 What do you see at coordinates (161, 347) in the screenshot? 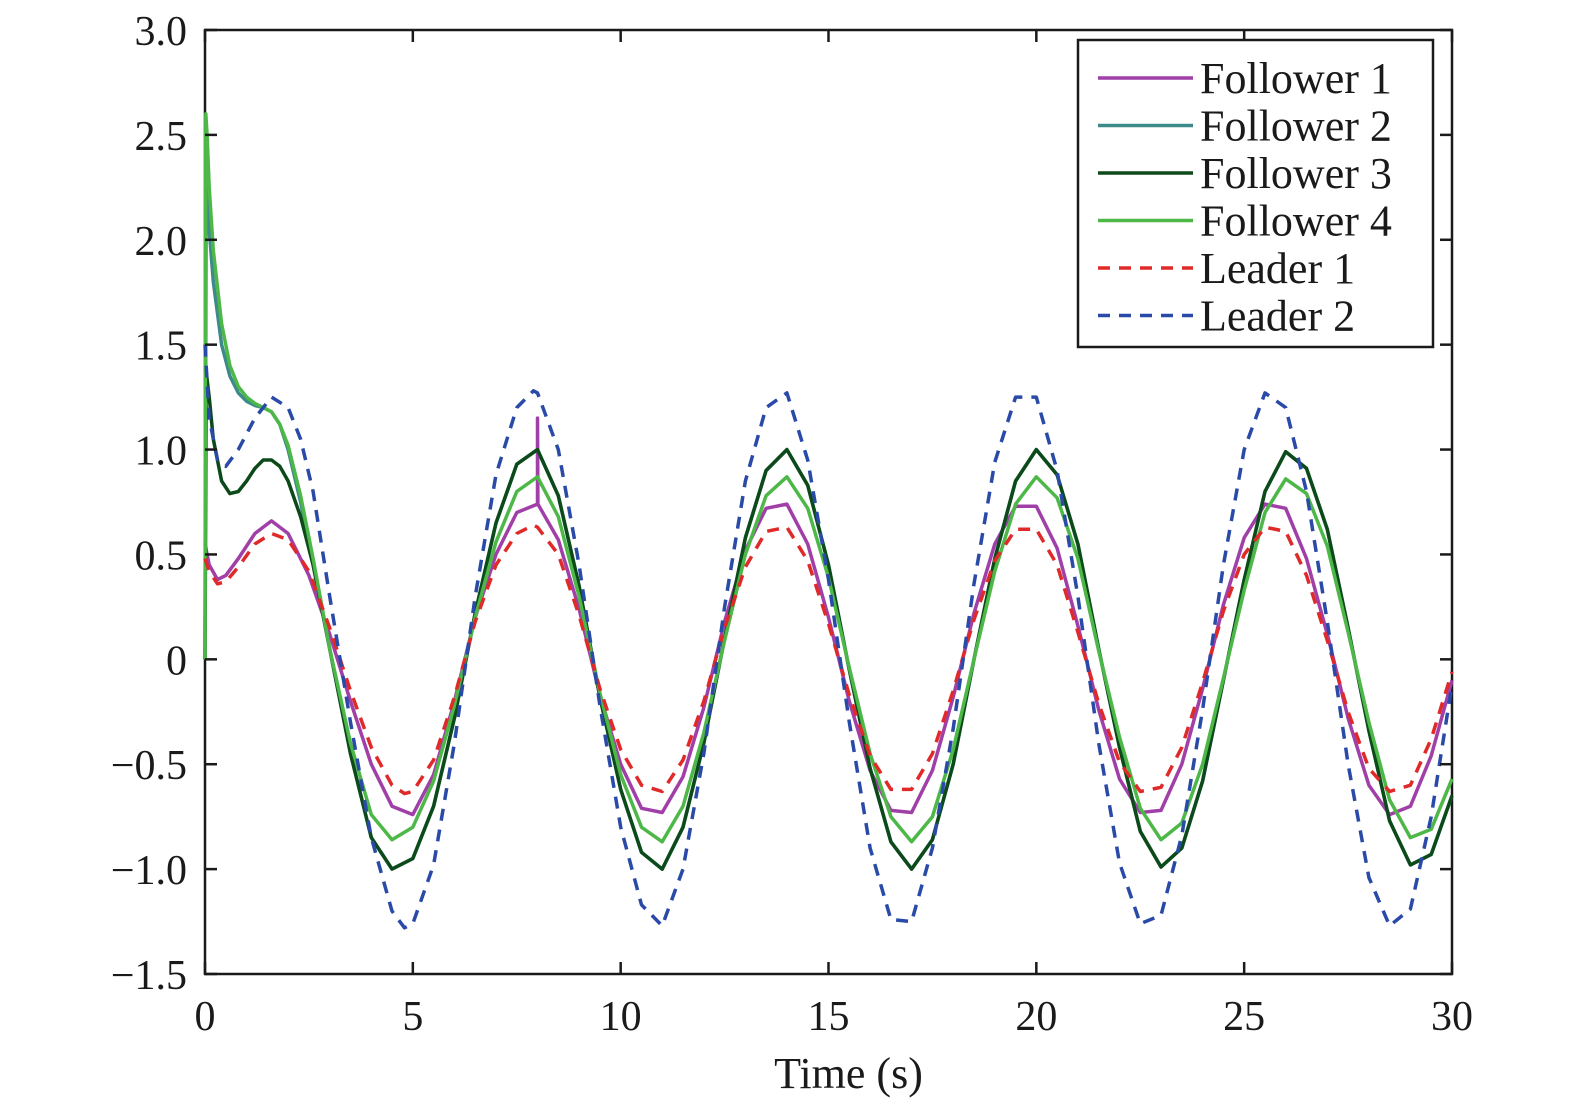
I see `y-tick-label: 1.5` at bounding box center [161, 347].